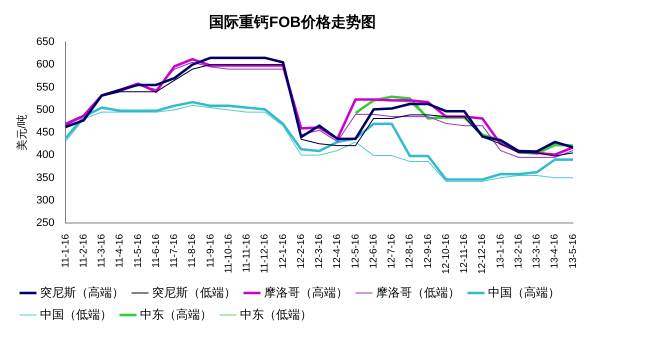 The width and height of the screenshot is (651, 339). I want to click on x-tick-label: 12-11-16, so click(464, 254).